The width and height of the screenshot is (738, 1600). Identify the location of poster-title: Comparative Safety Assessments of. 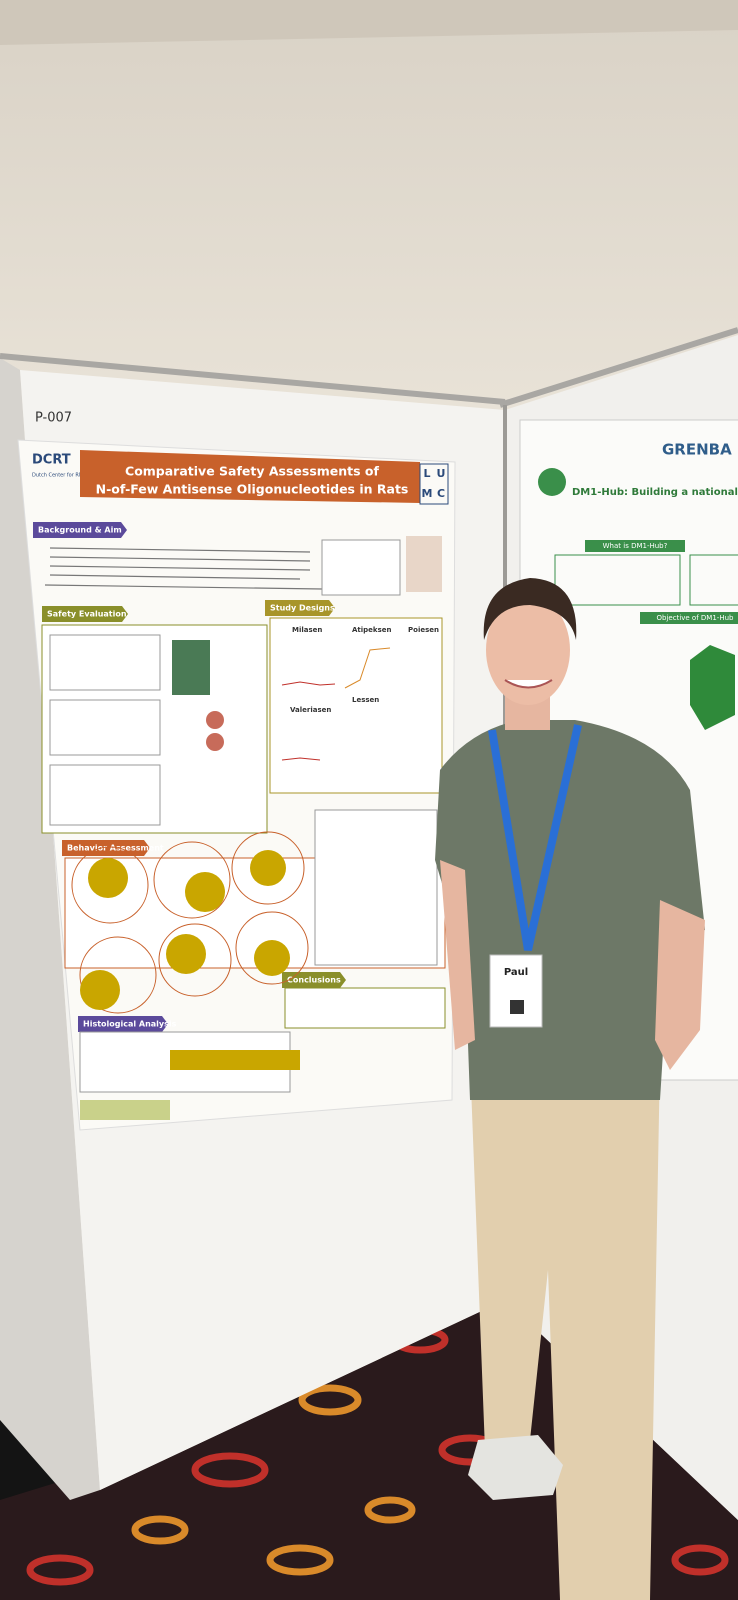
(252, 471).